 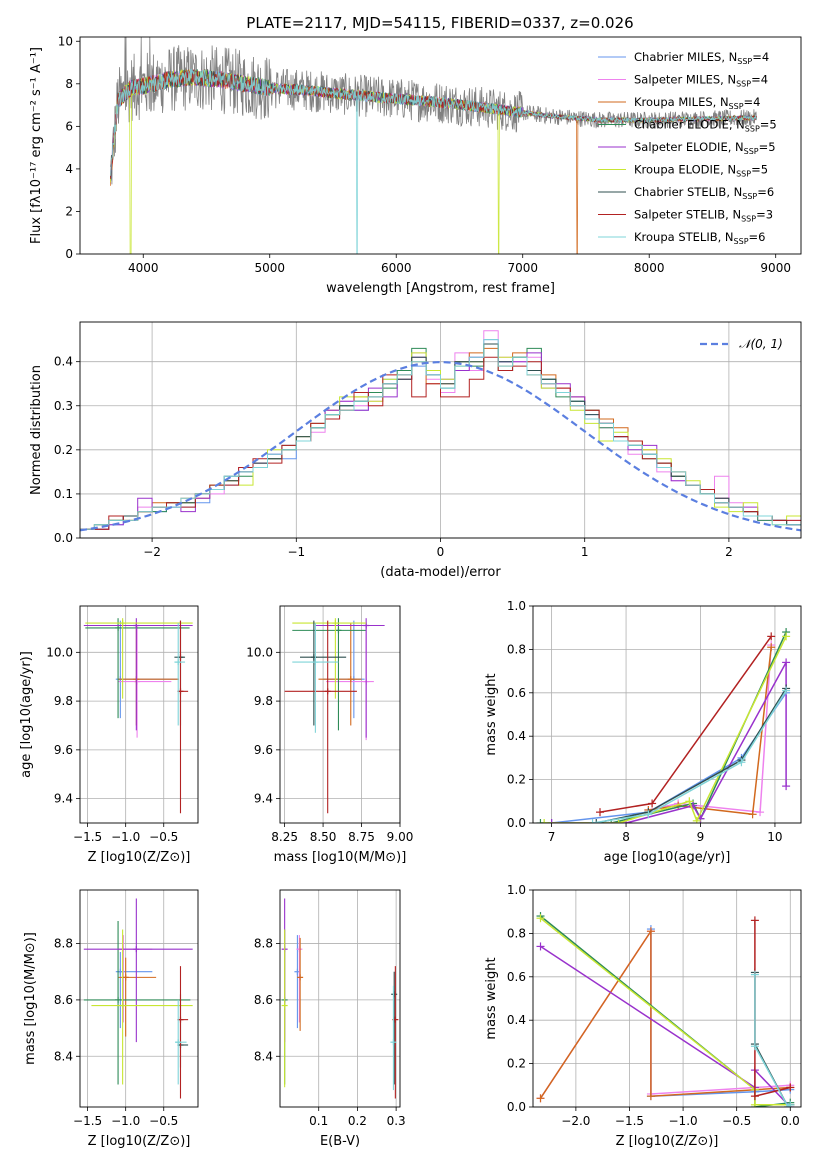 What do you see at coordinates (649, 268) in the screenshot?
I see `x-tick-label: 8000` at bounding box center [649, 268].